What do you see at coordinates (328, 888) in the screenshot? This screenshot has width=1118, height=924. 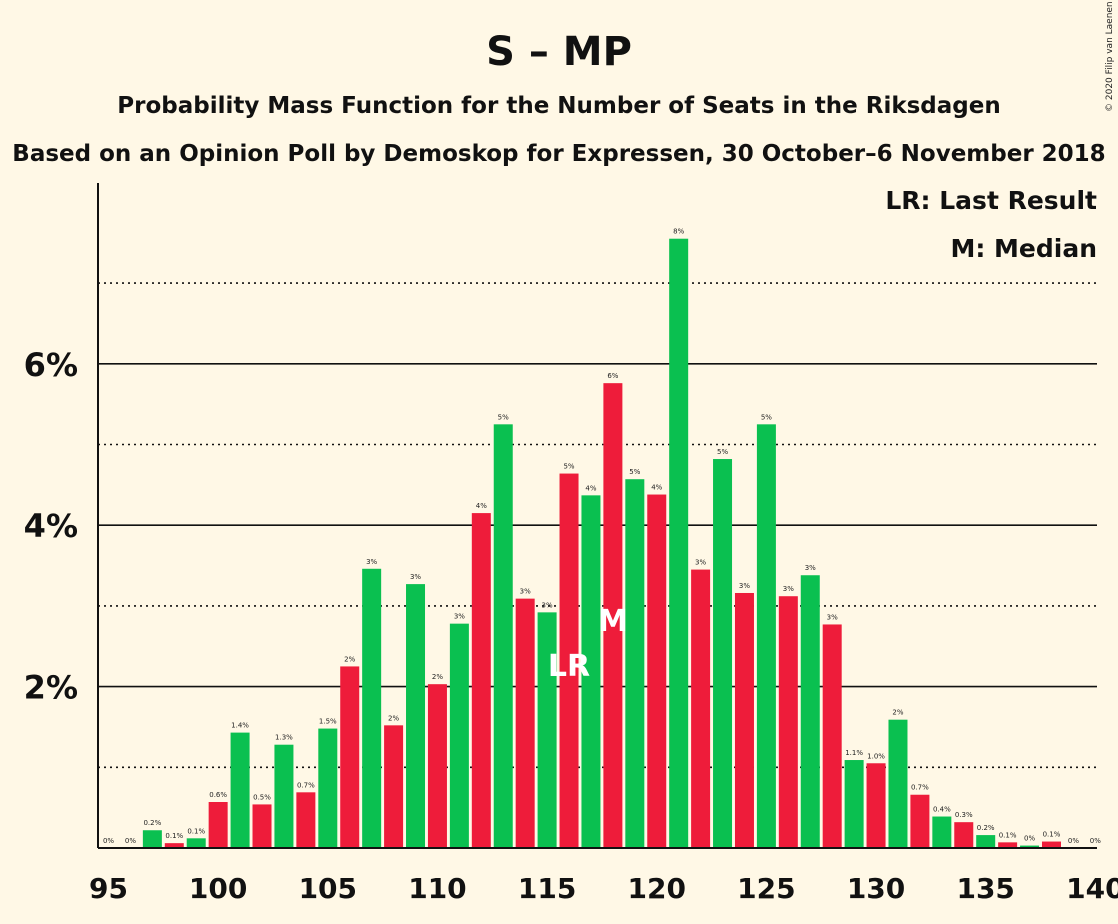 I see `x-tick-label-105: 105` at bounding box center [328, 888].